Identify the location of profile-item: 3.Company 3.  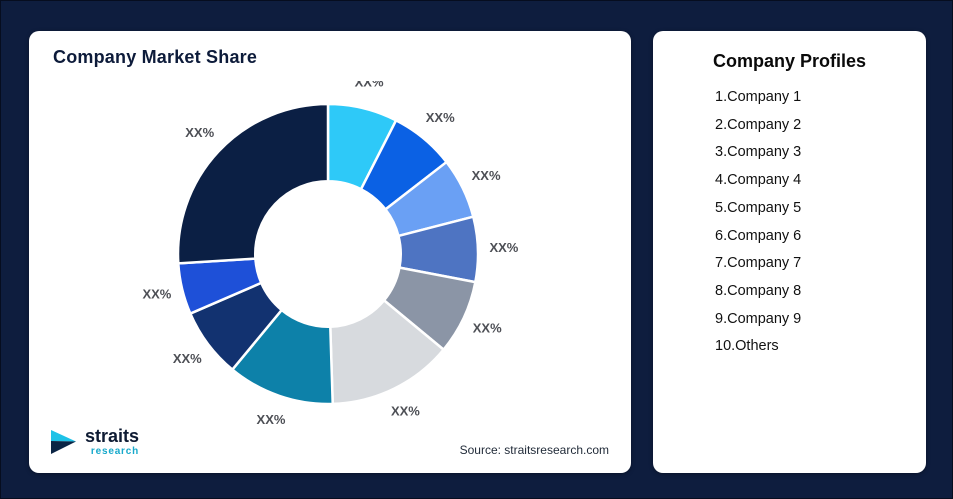
(758, 152).